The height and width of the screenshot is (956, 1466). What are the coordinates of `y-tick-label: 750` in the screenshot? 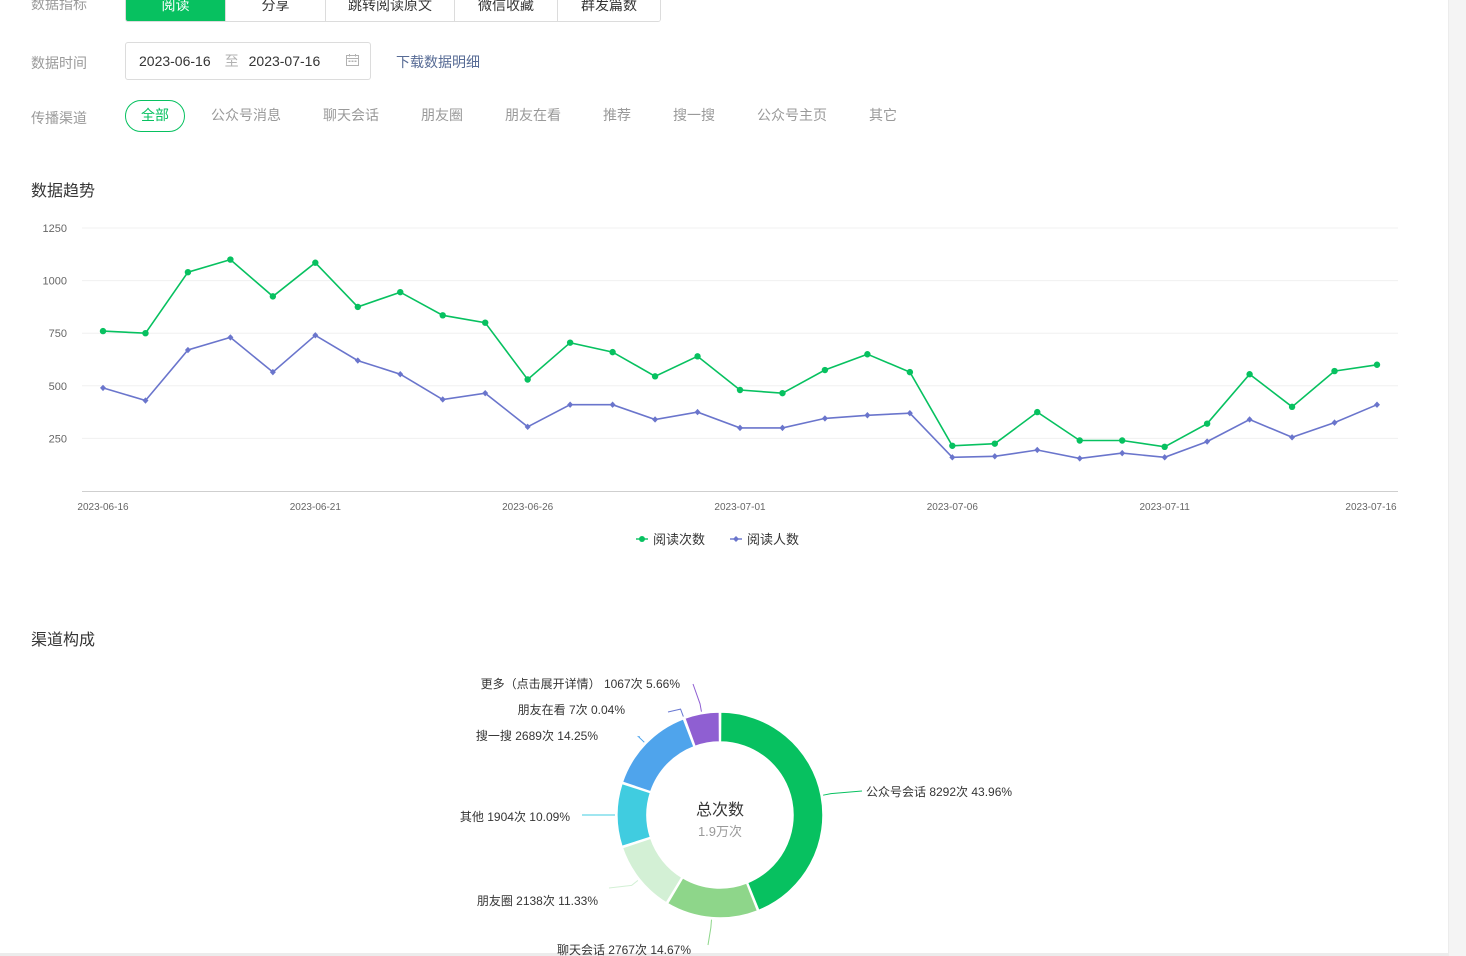 It's located at (58, 334).